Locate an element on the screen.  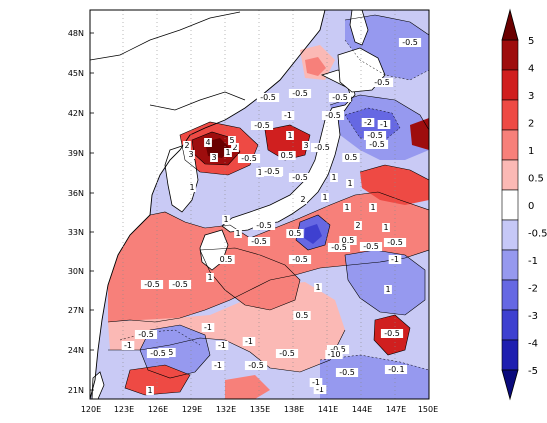
colorbar-label: 2 is located at coordinates (531, 124).